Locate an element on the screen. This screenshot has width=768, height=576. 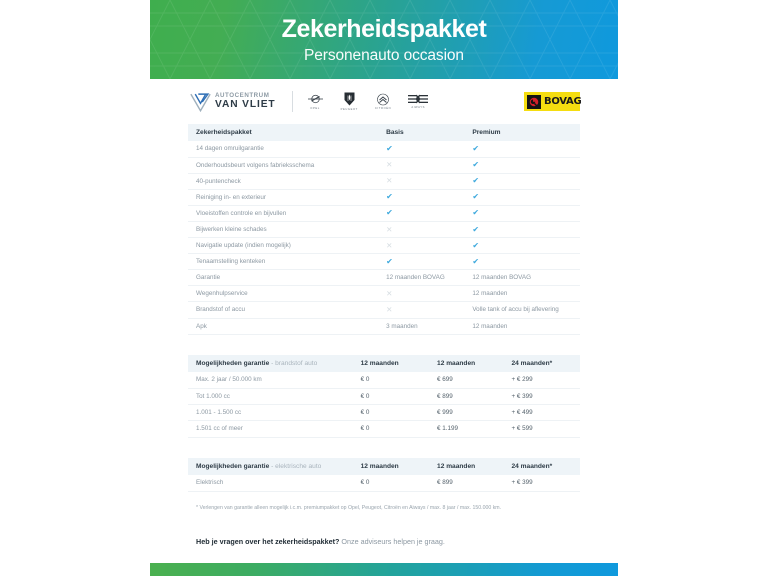
table-row: Vloeistoffen controle en bijvullen ✔ ✔ is located at coordinates (384, 213).